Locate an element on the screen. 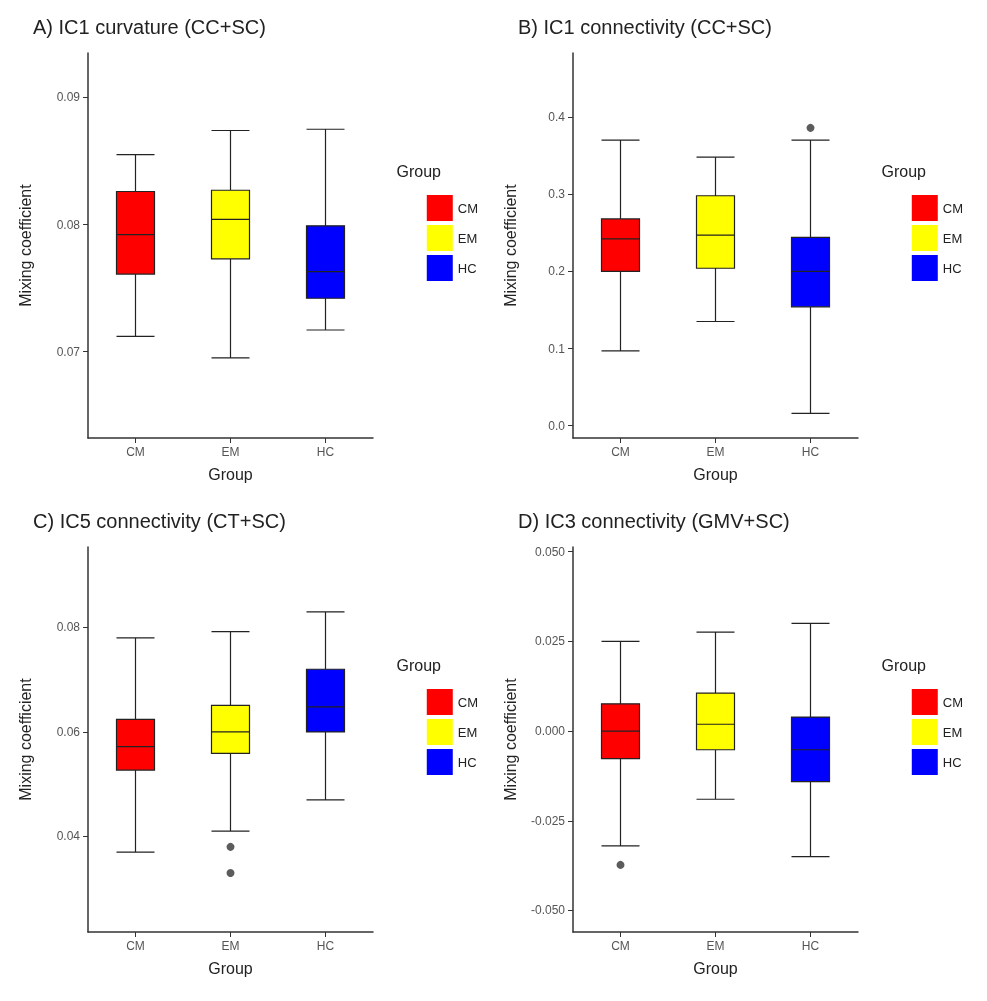 This screenshot has width=987, height=1001. y-tick-label: 0.3 is located at coordinates (557, 194).